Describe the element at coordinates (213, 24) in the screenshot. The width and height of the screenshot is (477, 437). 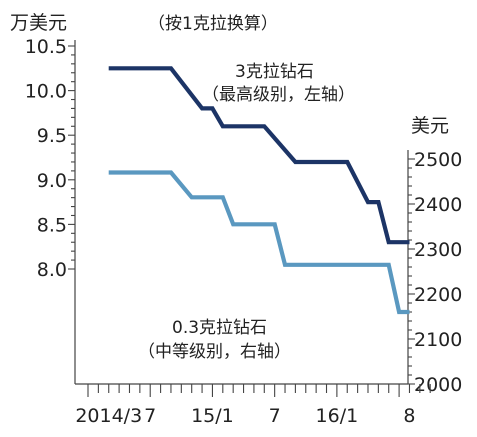
I see `conversion-note: （按1克拉换算）` at that location.